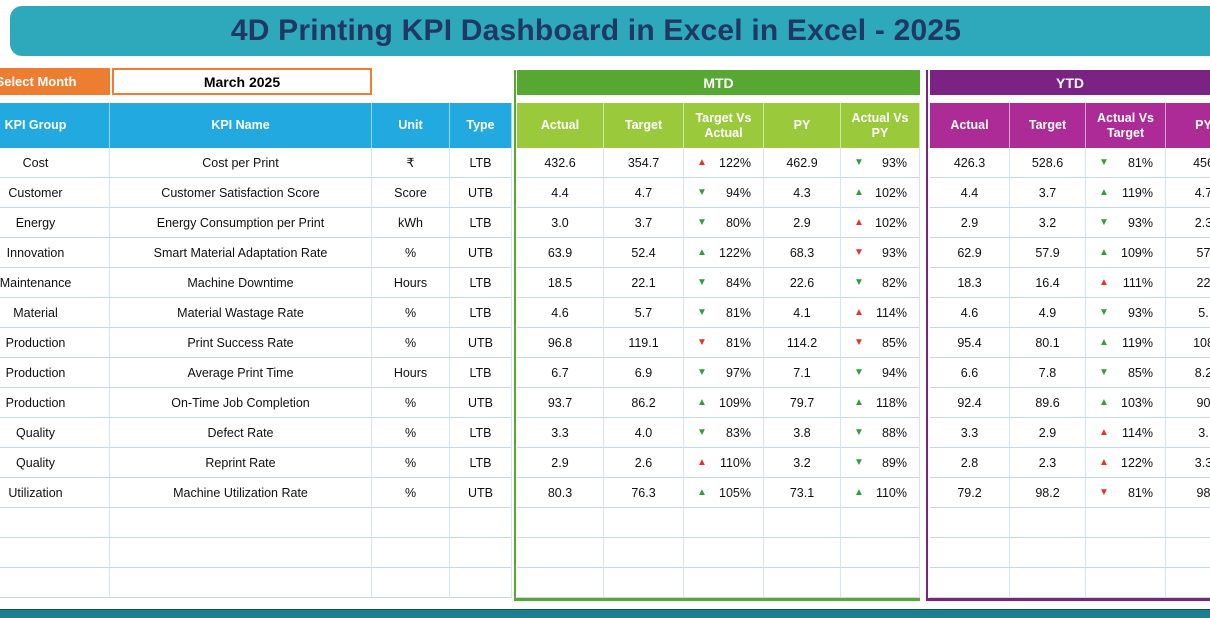 The height and width of the screenshot is (618, 1210). Describe the element at coordinates (560, 125) in the screenshot. I see `header-mtd-actual: Actual` at that location.